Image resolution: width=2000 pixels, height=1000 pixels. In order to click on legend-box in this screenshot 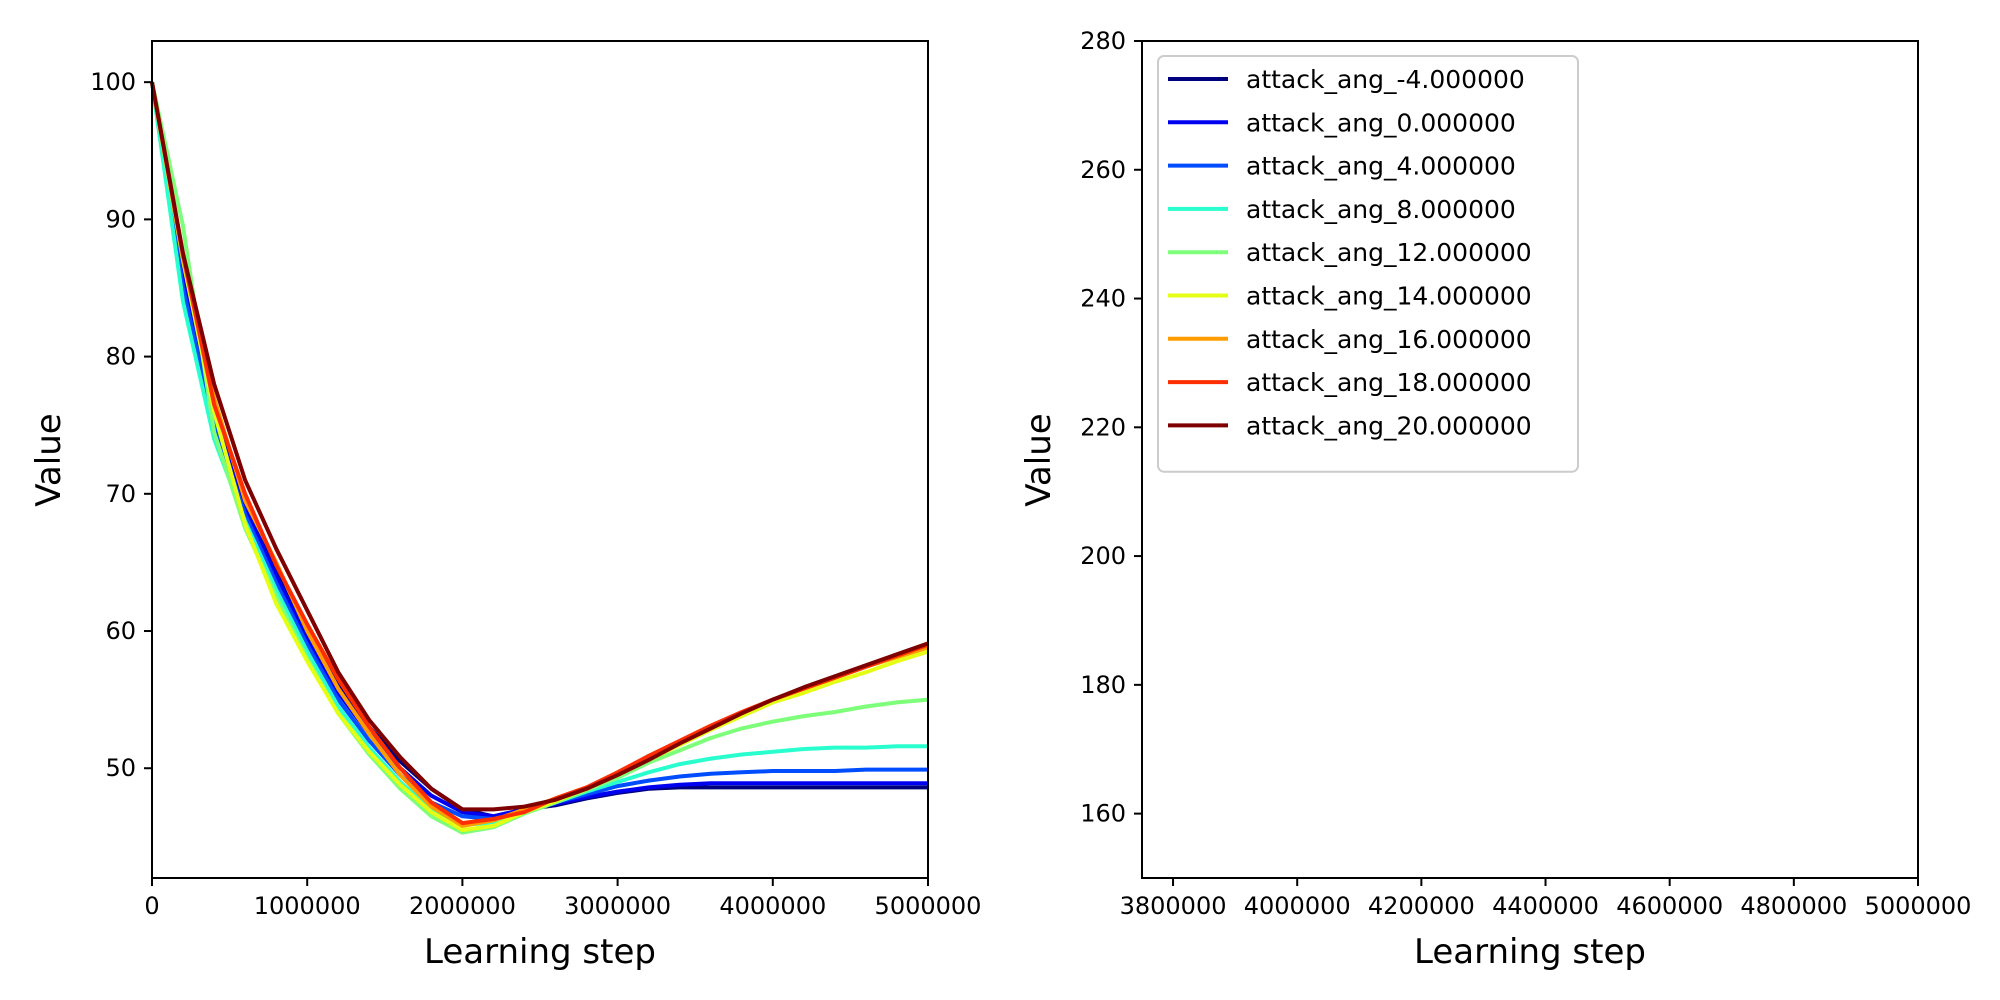, I will do `click(1368, 264)`.